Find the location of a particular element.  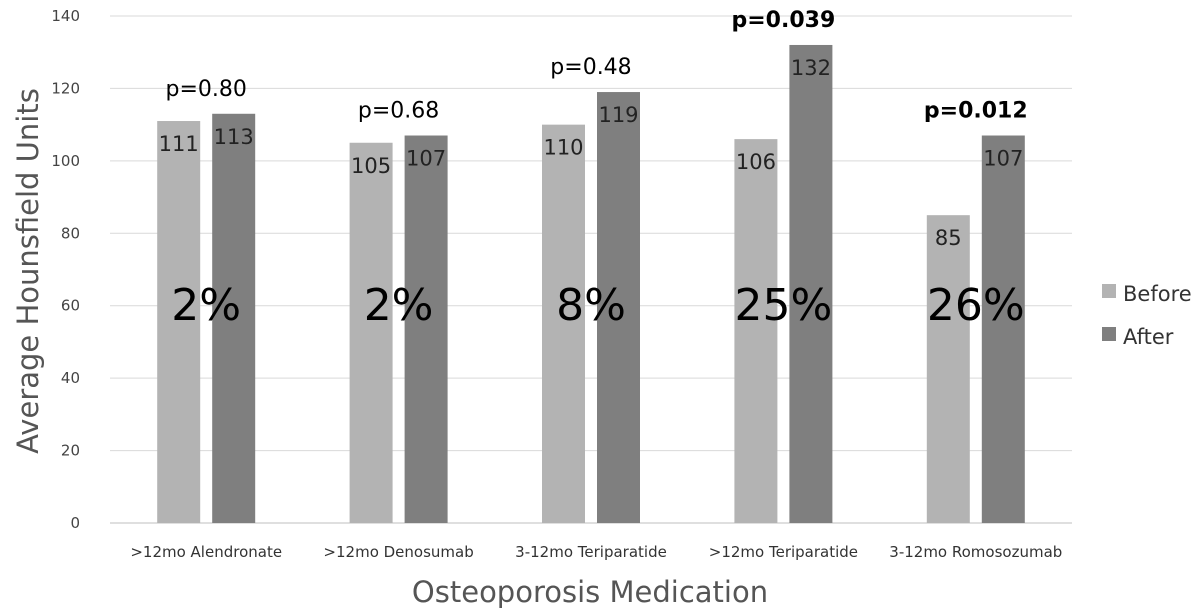

legend-swatch-before is located at coordinates (1109, 291).